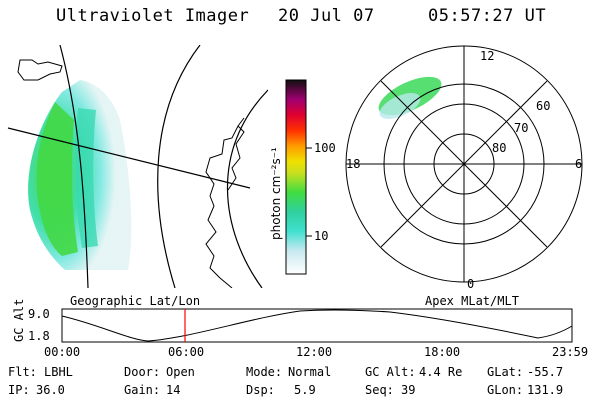 The width and height of the screenshot is (600, 400). Describe the element at coordinates (545, 390) in the screenshot. I see `status-glon-value: 131.9` at that location.